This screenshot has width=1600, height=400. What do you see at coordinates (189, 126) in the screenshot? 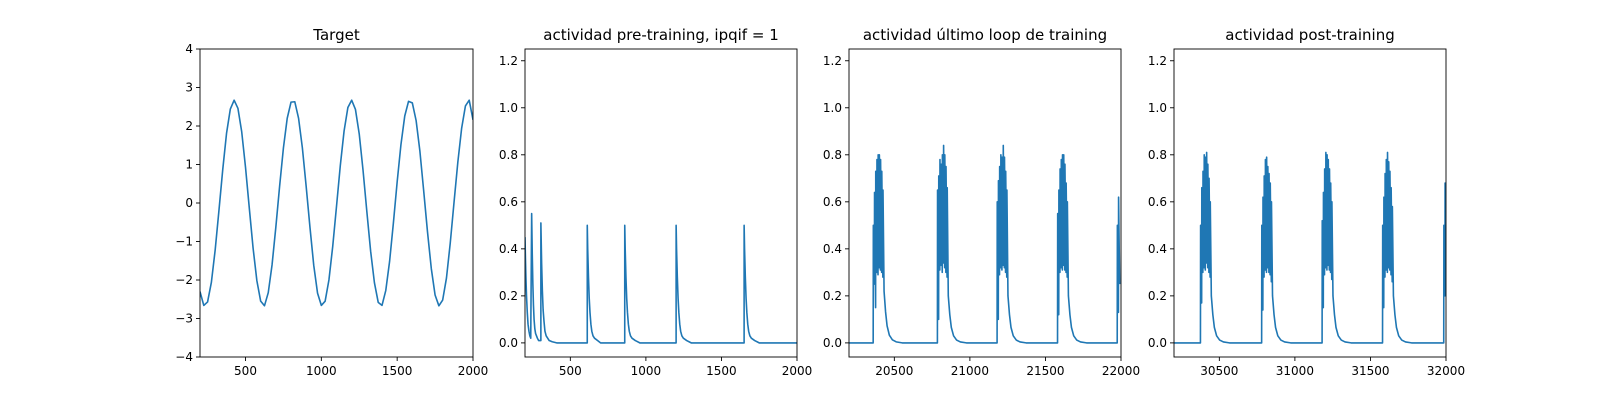
I see `y-tick-label: 2` at bounding box center [189, 126].